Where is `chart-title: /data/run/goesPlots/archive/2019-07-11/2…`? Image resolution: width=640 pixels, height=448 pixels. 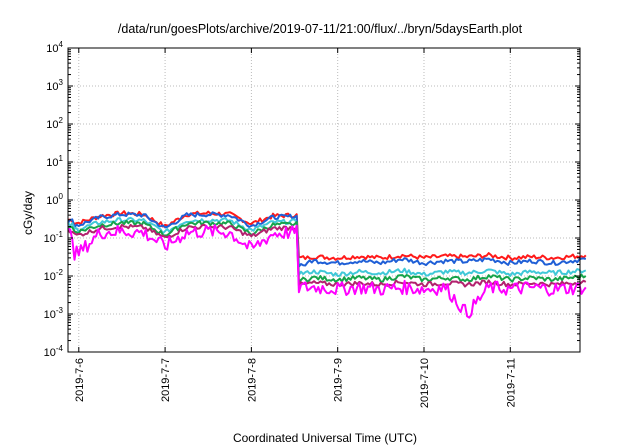 chart-title: /data/run/goesPlots/archive/2019-07-11/2… is located at coordinates (320, 29).